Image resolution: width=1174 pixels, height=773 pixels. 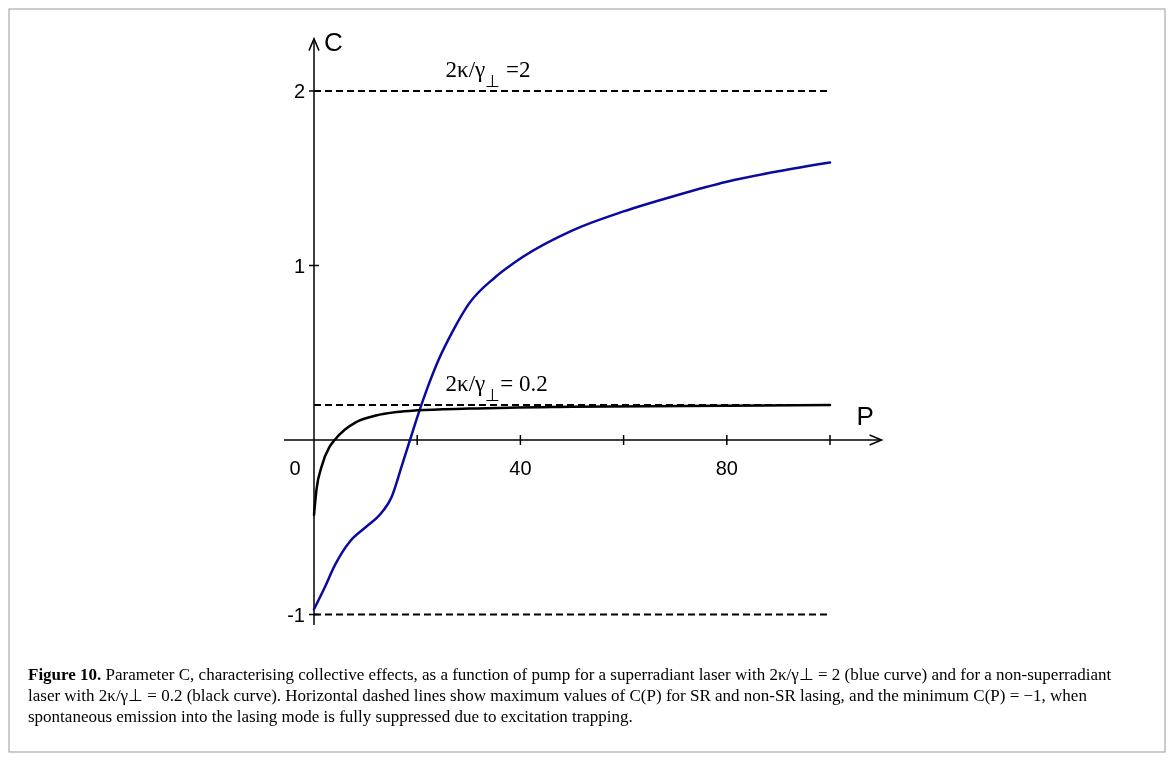 I want to click on x-tick-label: 0, so click(x=295, y=468).